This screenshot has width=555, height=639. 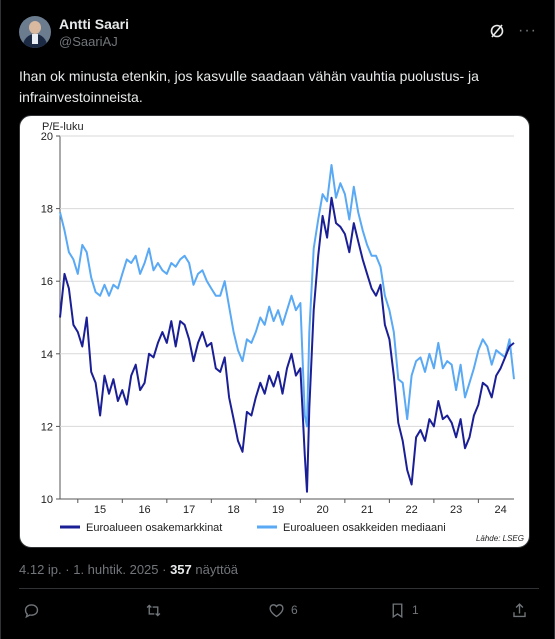 What do you see at coordinates (47, 427) in the screenshot?
I see `y-tick-label: 12` at bounding box center [47, 427].